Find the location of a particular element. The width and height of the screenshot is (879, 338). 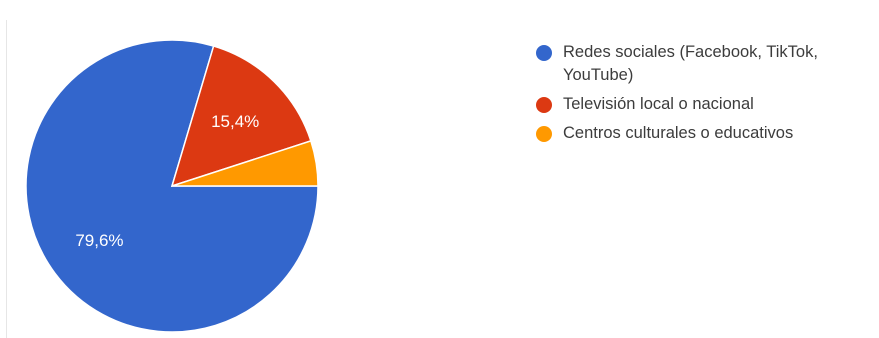

slice-label-redes-sociales: 79,6% is located at coordinates (99, 240).